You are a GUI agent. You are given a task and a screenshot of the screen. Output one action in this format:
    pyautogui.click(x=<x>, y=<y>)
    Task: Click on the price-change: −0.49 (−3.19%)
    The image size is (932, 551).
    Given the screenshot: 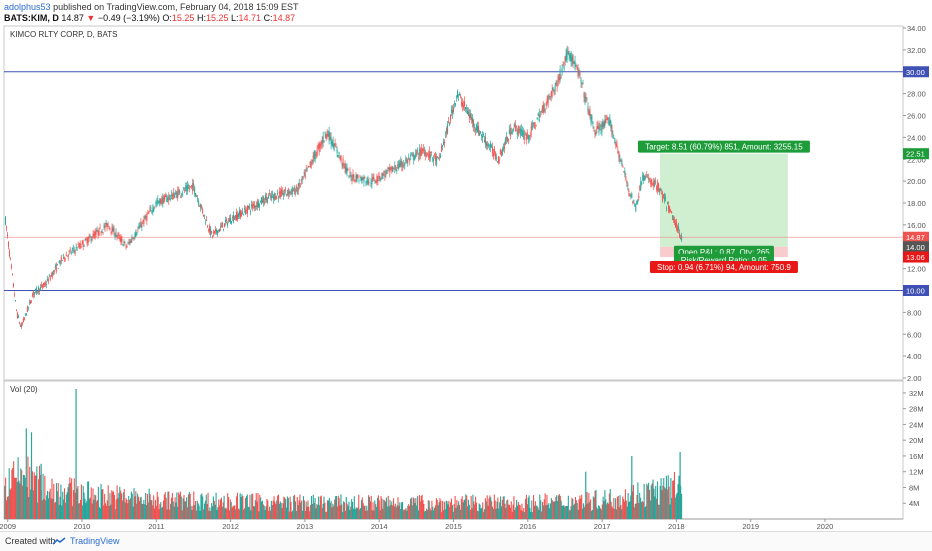 What is the action you would take?
    pyautogui.click(x=128, y=18)
    